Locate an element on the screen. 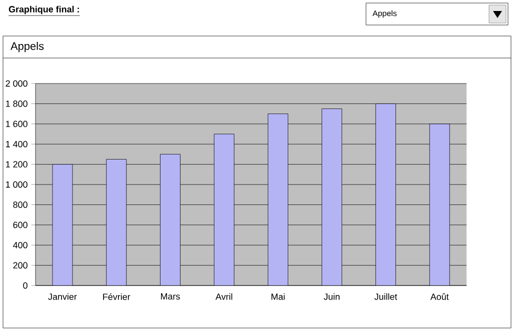  y-tick-label: 1 200 is located at coordinates (17, 164).